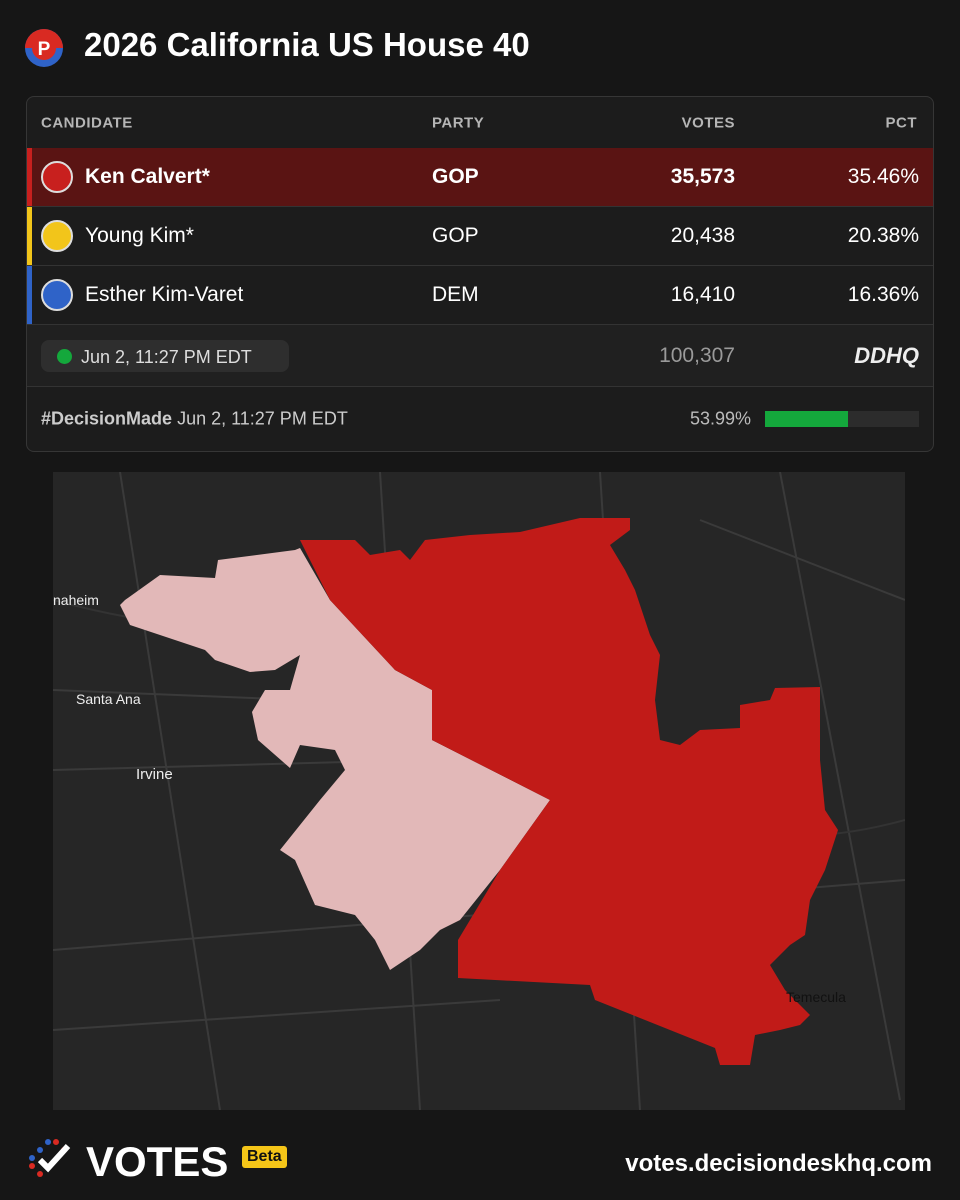 The image size is (960, 1200). What do you see at coordinates (76, 600) in the screenshot?
I see `place-label: naheim` at bounding box center [76, 600].